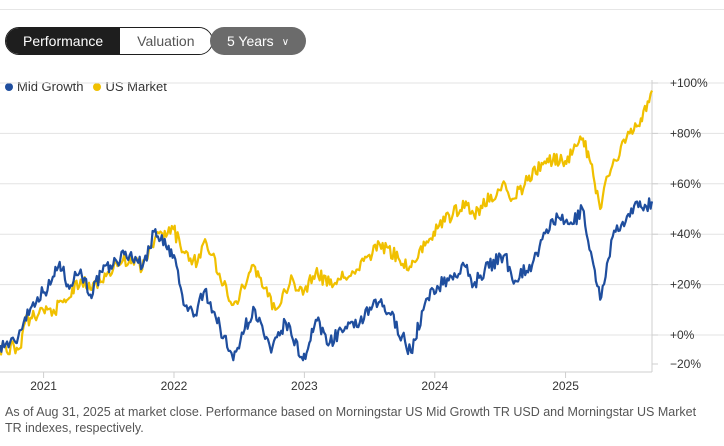  I want to click on y-tick-label: +20%, so click(685, 285).